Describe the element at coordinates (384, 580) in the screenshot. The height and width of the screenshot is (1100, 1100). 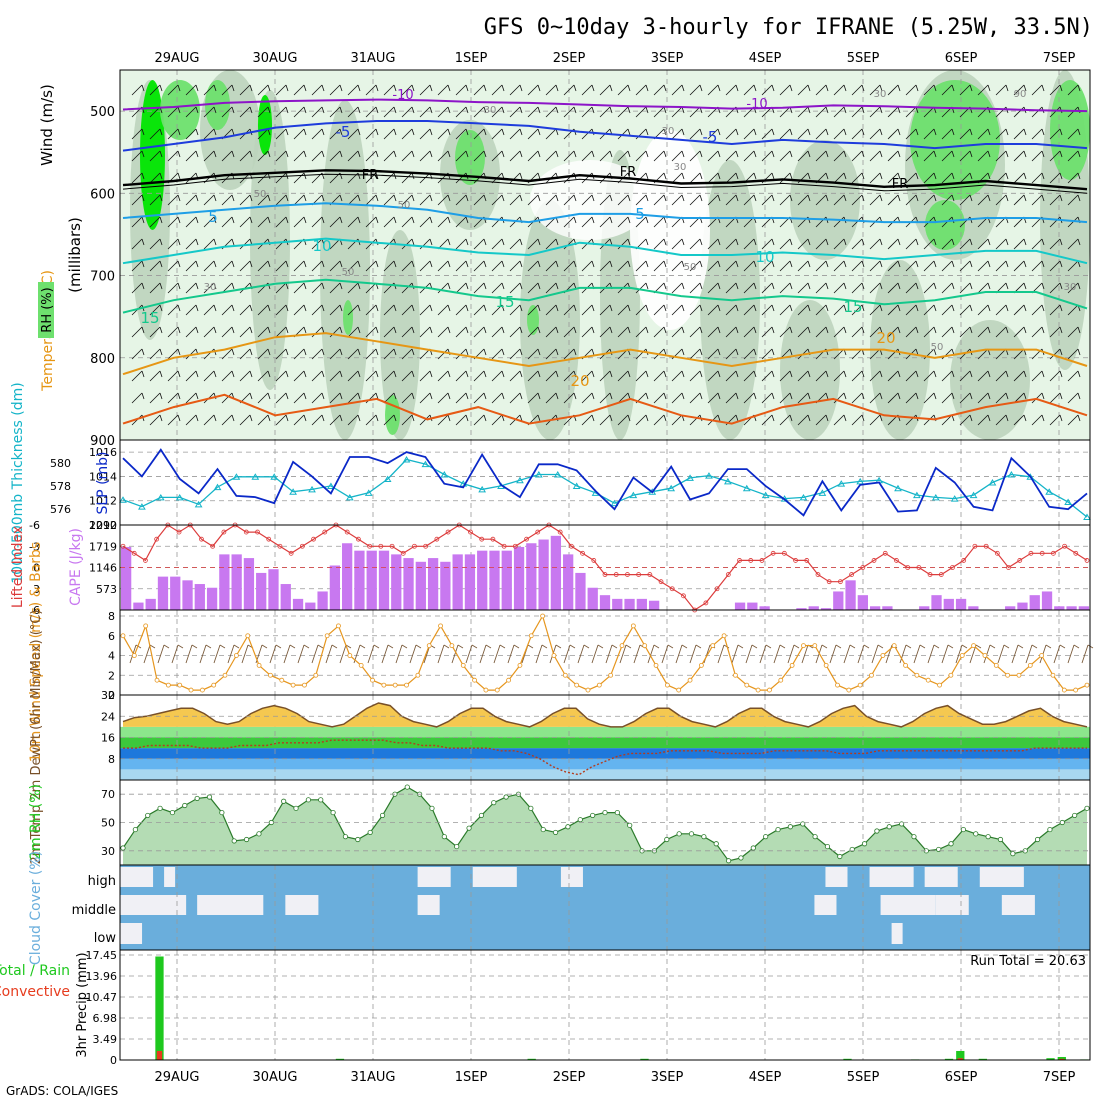
I see `cape-bar` at that location.